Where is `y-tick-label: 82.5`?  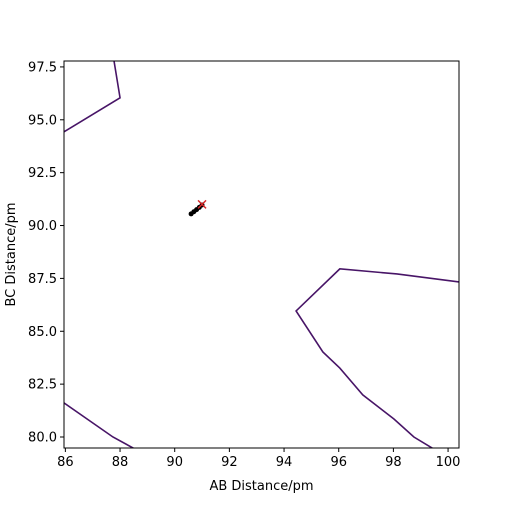 y-tick-label: 82.5 is located at coordinates (42, 385).